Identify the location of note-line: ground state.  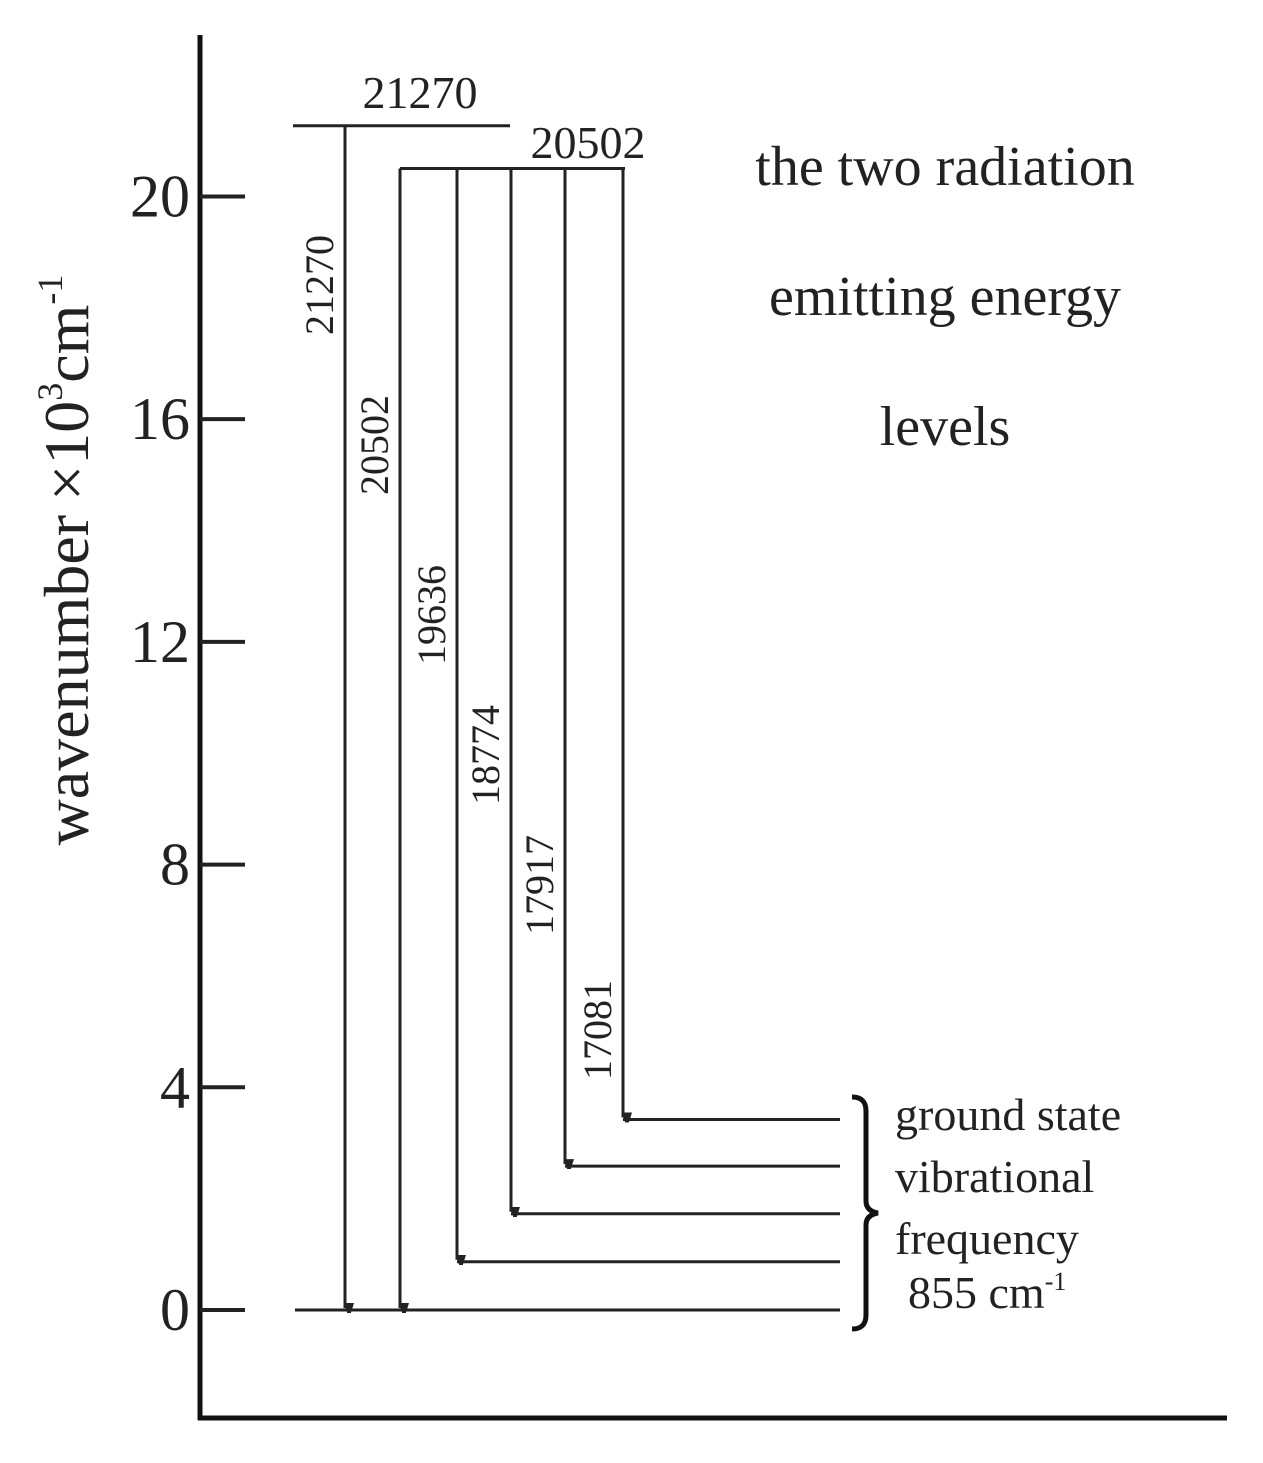
(1008, 1114).